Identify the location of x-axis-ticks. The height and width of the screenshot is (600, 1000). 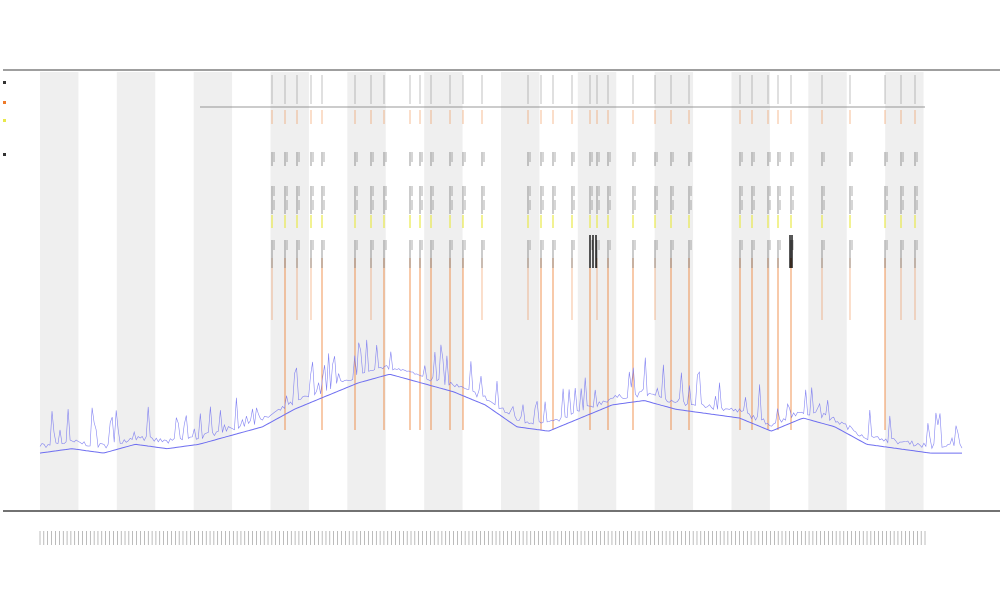
(482, 538).